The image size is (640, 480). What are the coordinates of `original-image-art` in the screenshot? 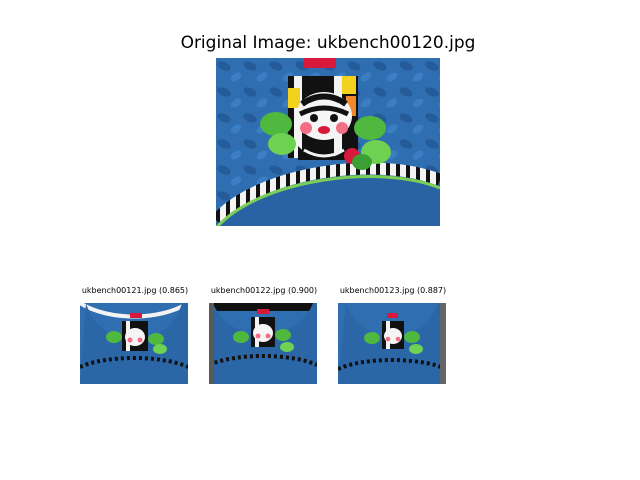 It's located at (328, 142).